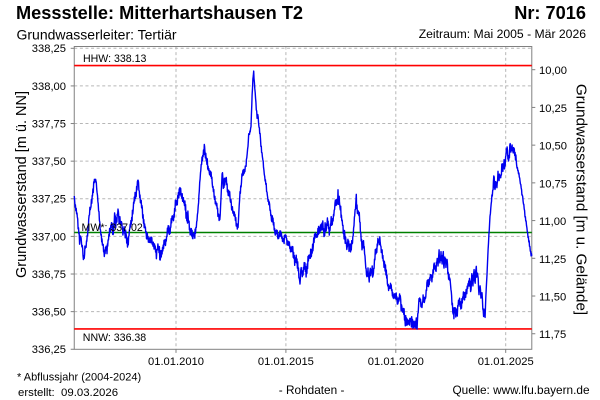 This screenshot has height=400, width=600. What do you see at coordinates (552, 222) in the screenshot?
I see `svg-text: 11,00` at bounding box center [552, 222].